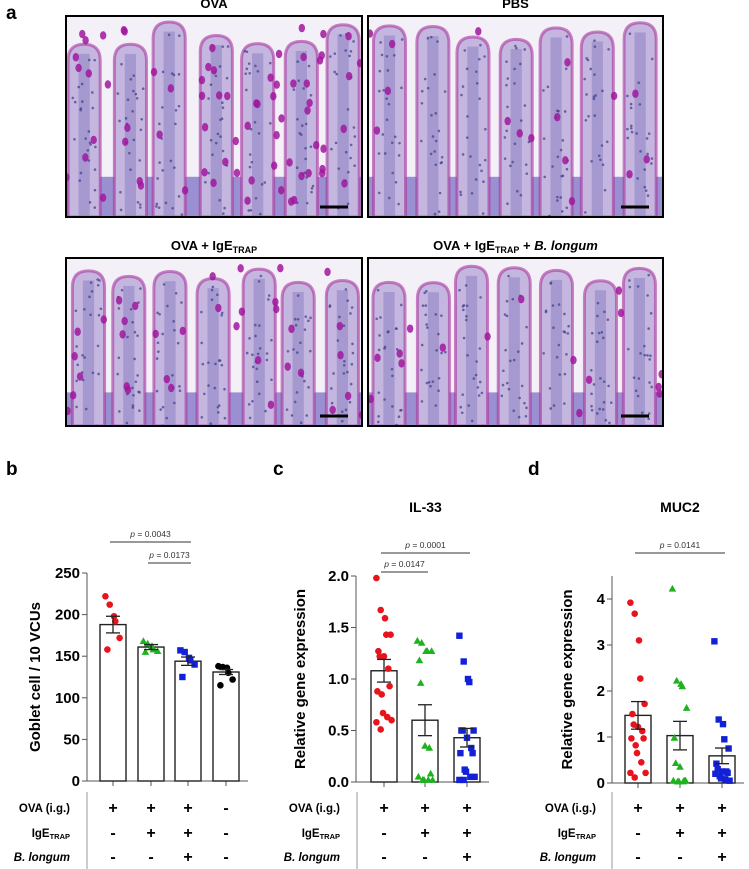  What do you see at coordinates (278, 469) in the screenshot?
I see `panel-label-c: c` at bounding box center [278, 469].